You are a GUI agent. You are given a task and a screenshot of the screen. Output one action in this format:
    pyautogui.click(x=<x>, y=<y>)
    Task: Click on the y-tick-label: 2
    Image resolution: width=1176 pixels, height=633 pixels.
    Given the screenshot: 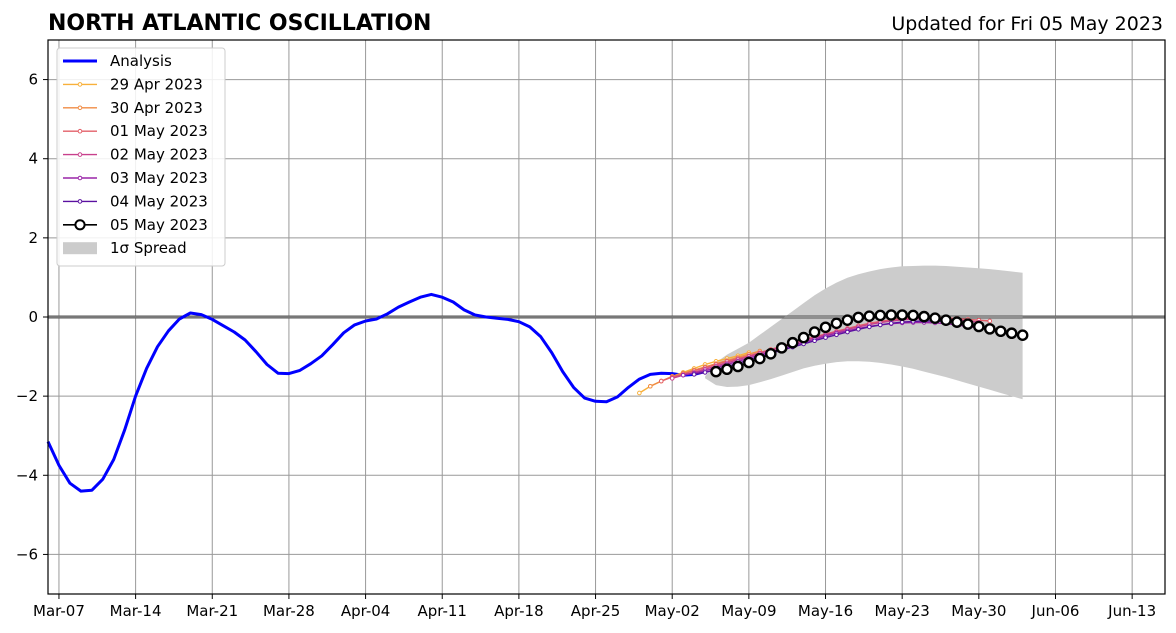 What is the action you would take?
    pyautogui.click(x=33, y=238)
    